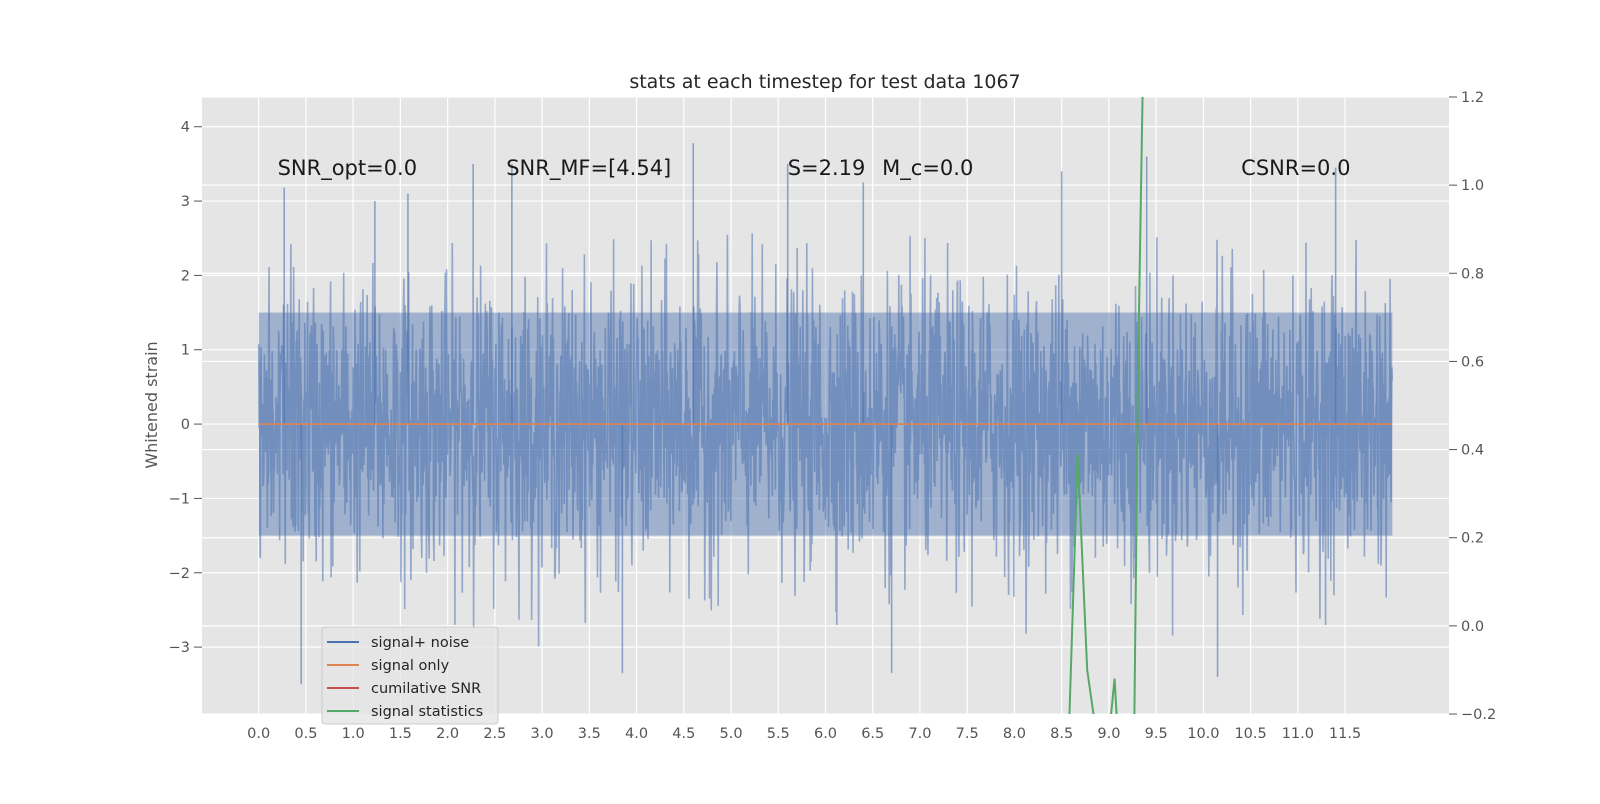  What do you see at coordinates (1345, 734) in the screenshot?
I see `x-tick-label: 11.5` at bounding box center [1345, 734].